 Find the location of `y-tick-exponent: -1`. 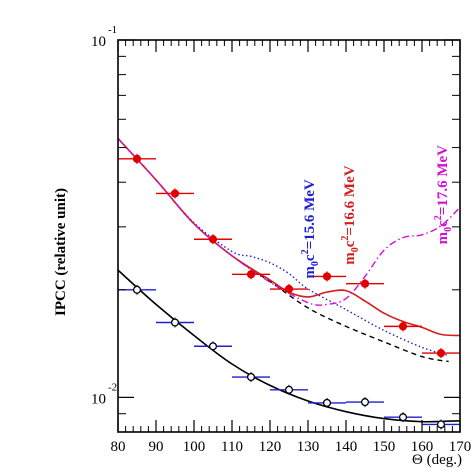

y-tick-exponent: -1 is located at coordinates (112, 30).